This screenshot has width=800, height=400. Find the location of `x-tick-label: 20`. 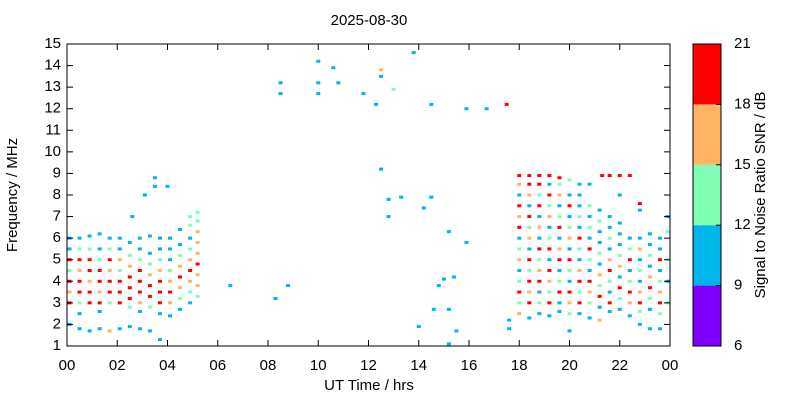

x-tick-label: 20 is located at coordinates (569, 365).